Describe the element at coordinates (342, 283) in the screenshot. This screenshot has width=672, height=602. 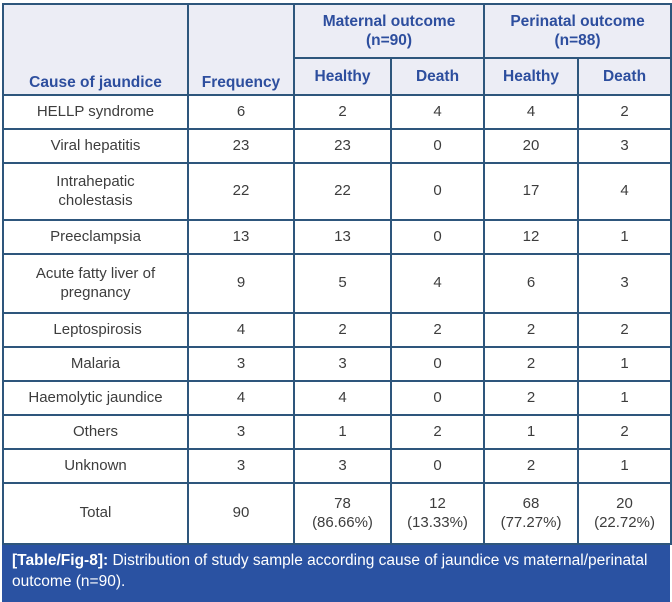
I see `cell-maternal-healthy: 5` at that location.